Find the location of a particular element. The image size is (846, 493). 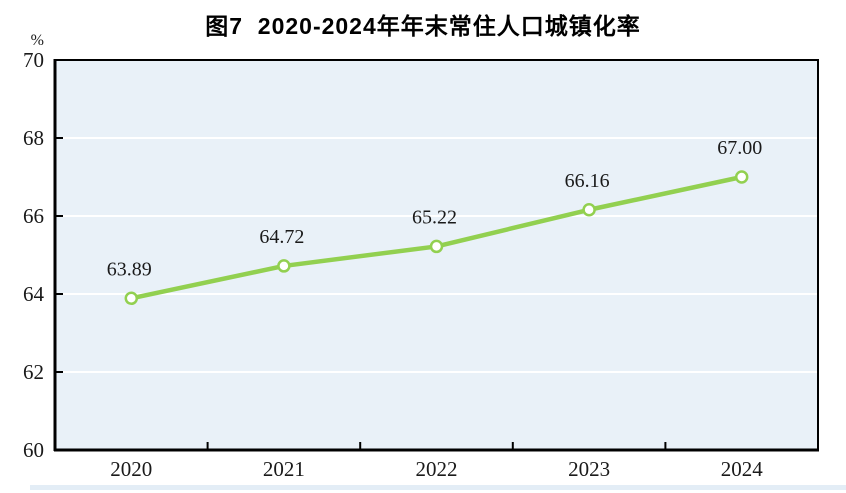

y-axis-unit-label: % is located at coordinates (37, 40).